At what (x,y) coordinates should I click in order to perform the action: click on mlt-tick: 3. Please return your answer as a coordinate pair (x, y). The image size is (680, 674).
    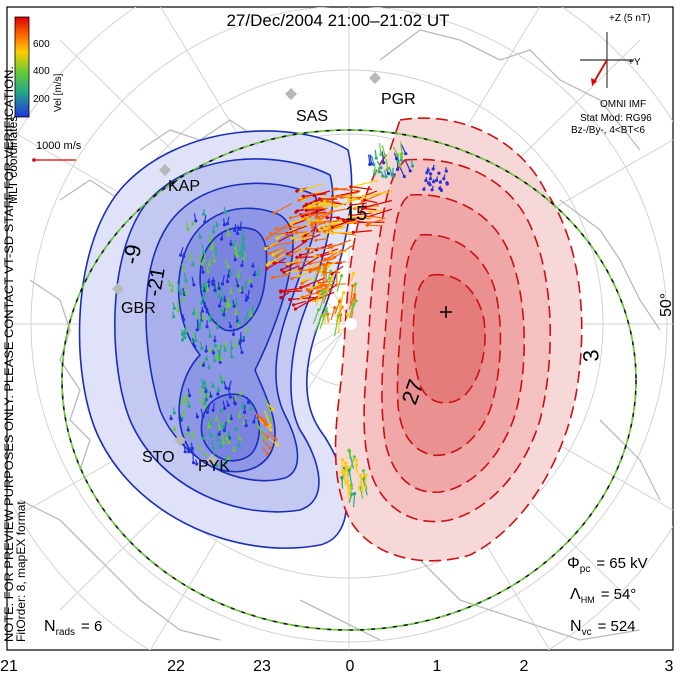
    Looking at the image, I should click on (669, 666).